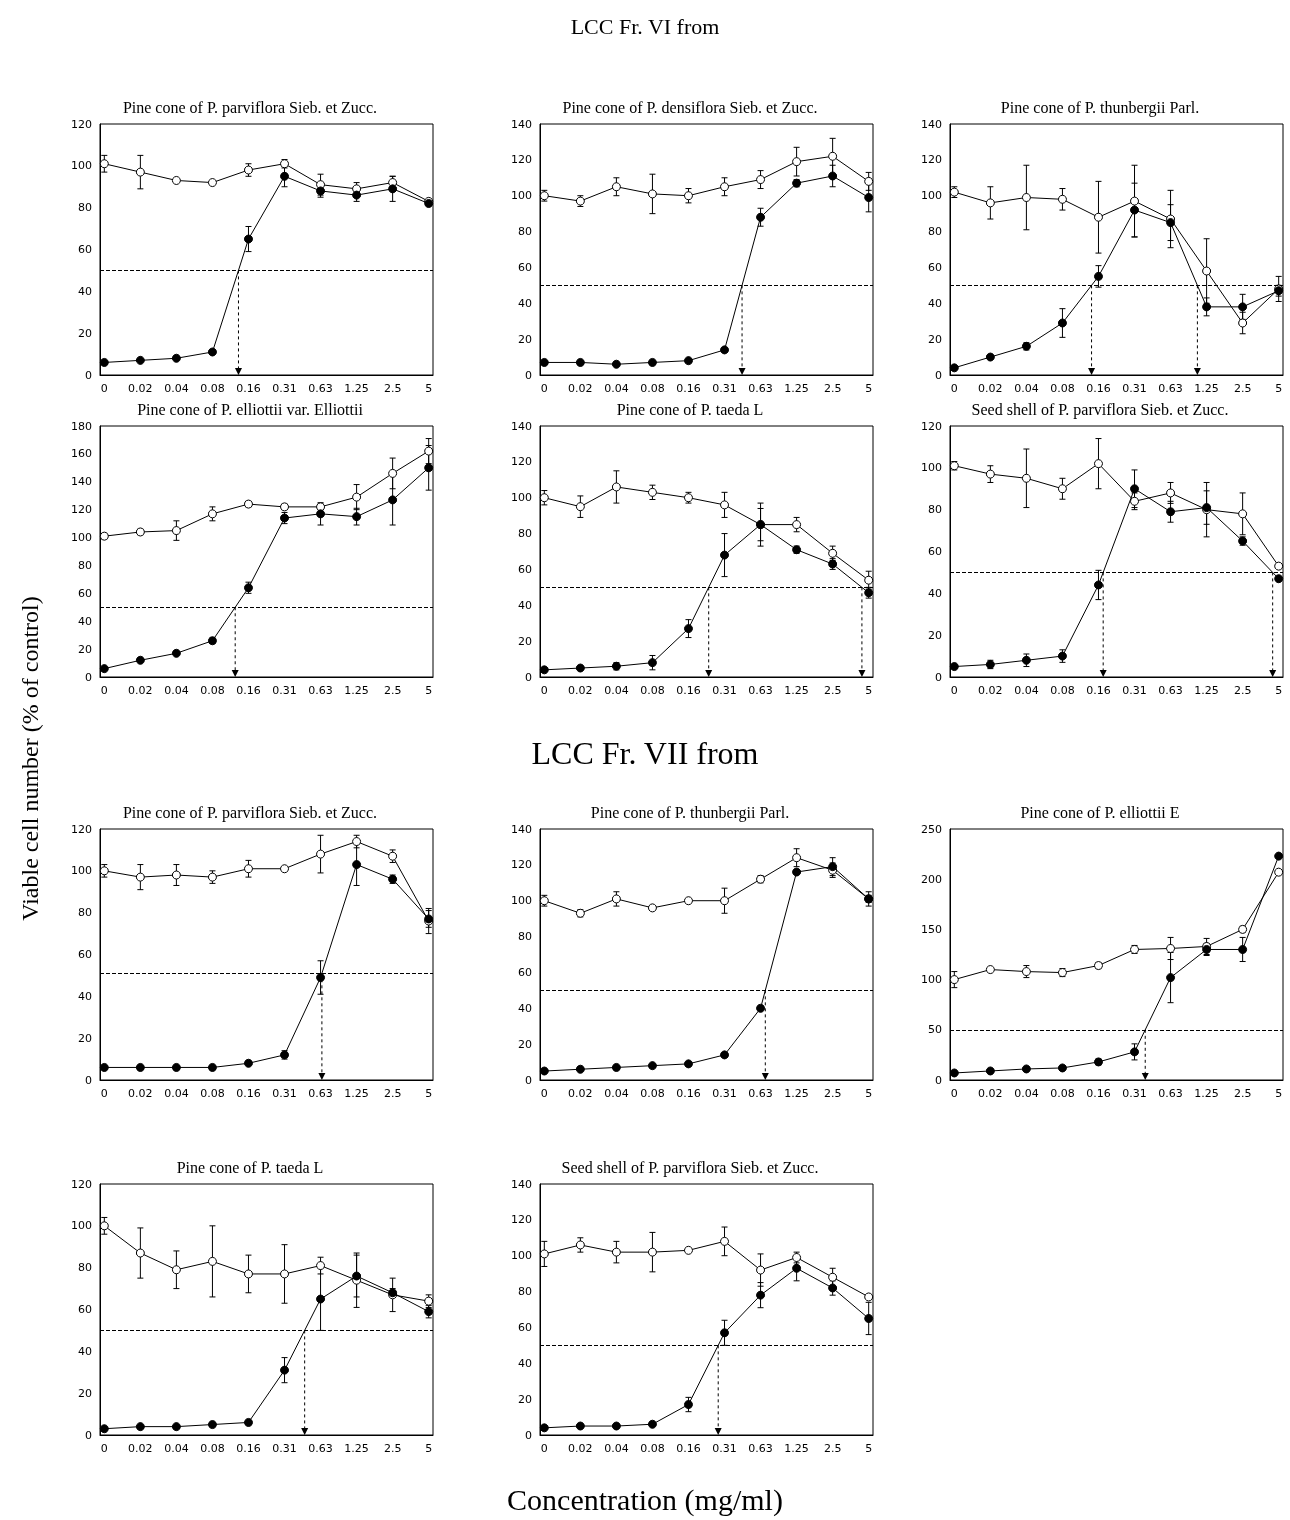 The height and width of the screenshot is (1520, 1290). Describe the element at coordinates (931, 879) in the screenshot. I see `y-tick-label: 200` at that location.